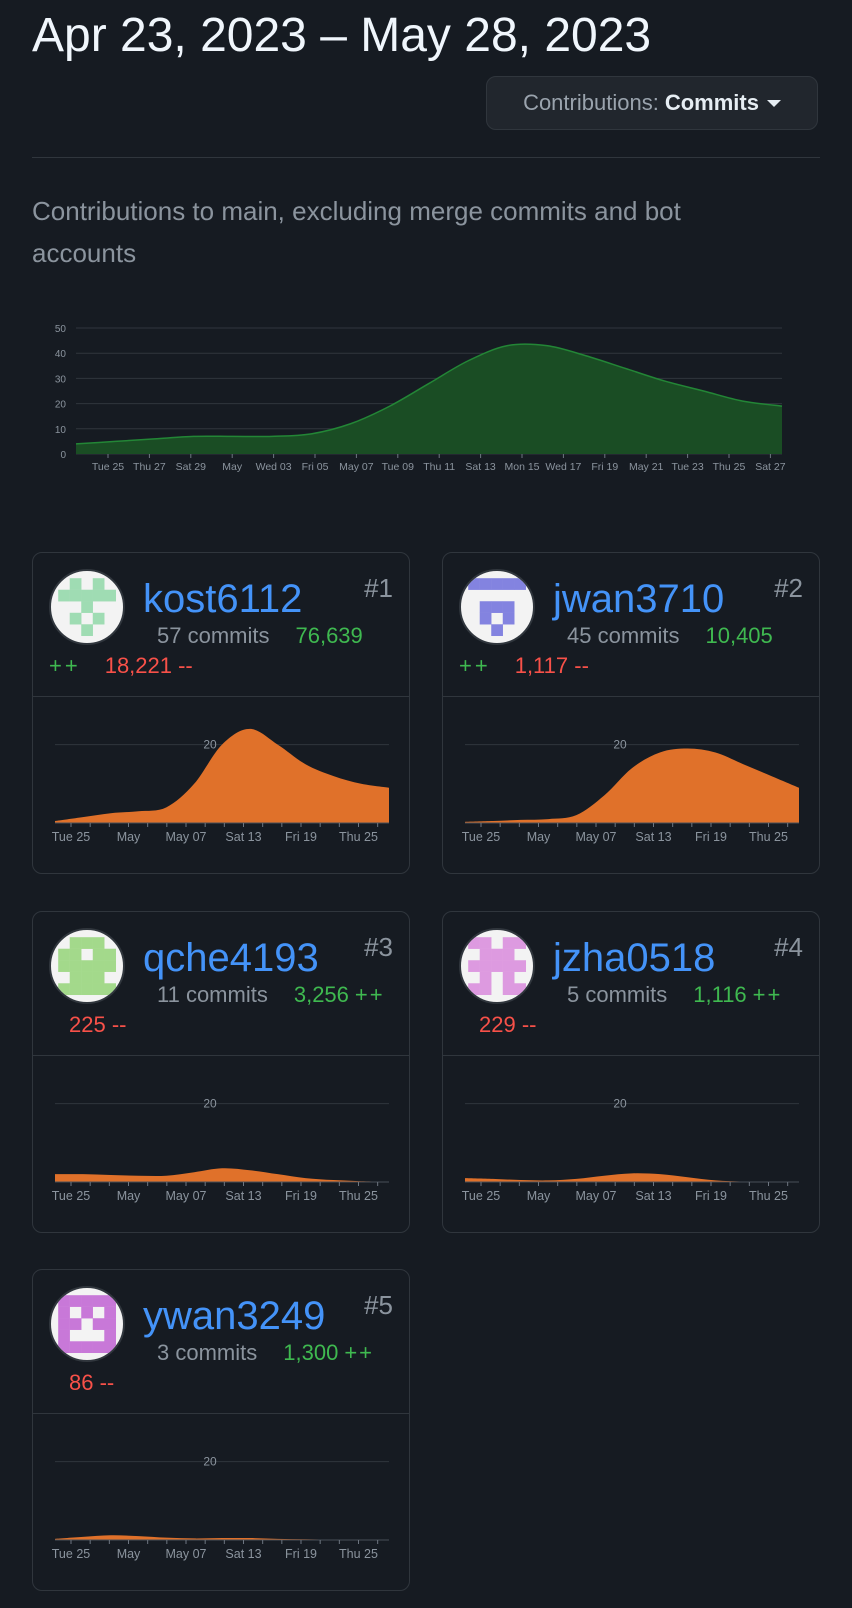  Describe the element at coordinates (378, 947) in the screenshot. I see `contributor-rank: #3` at that location.